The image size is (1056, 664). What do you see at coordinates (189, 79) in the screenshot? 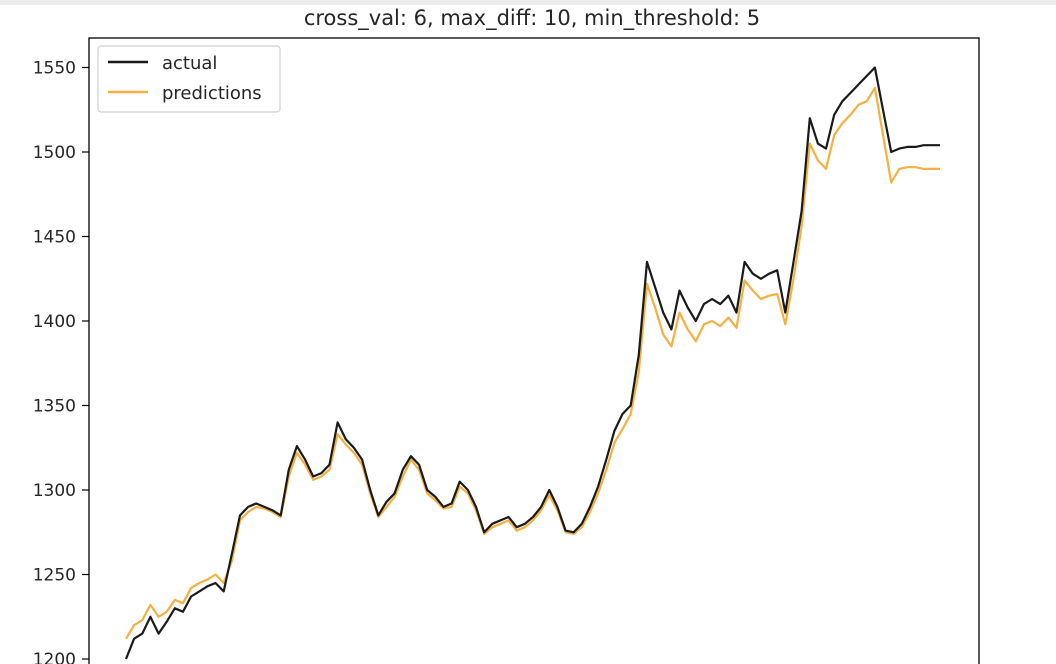
I see `legend: actual predictions` at bounding box center [189, 79].